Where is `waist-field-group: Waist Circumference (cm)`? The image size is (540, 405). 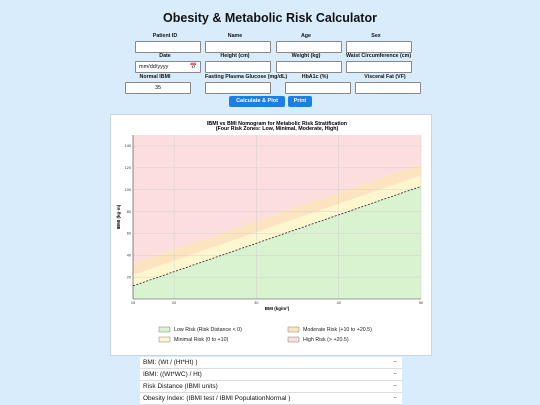 waist-field-group: Waist Circumference (cm) is located at coordinates (379, 63).